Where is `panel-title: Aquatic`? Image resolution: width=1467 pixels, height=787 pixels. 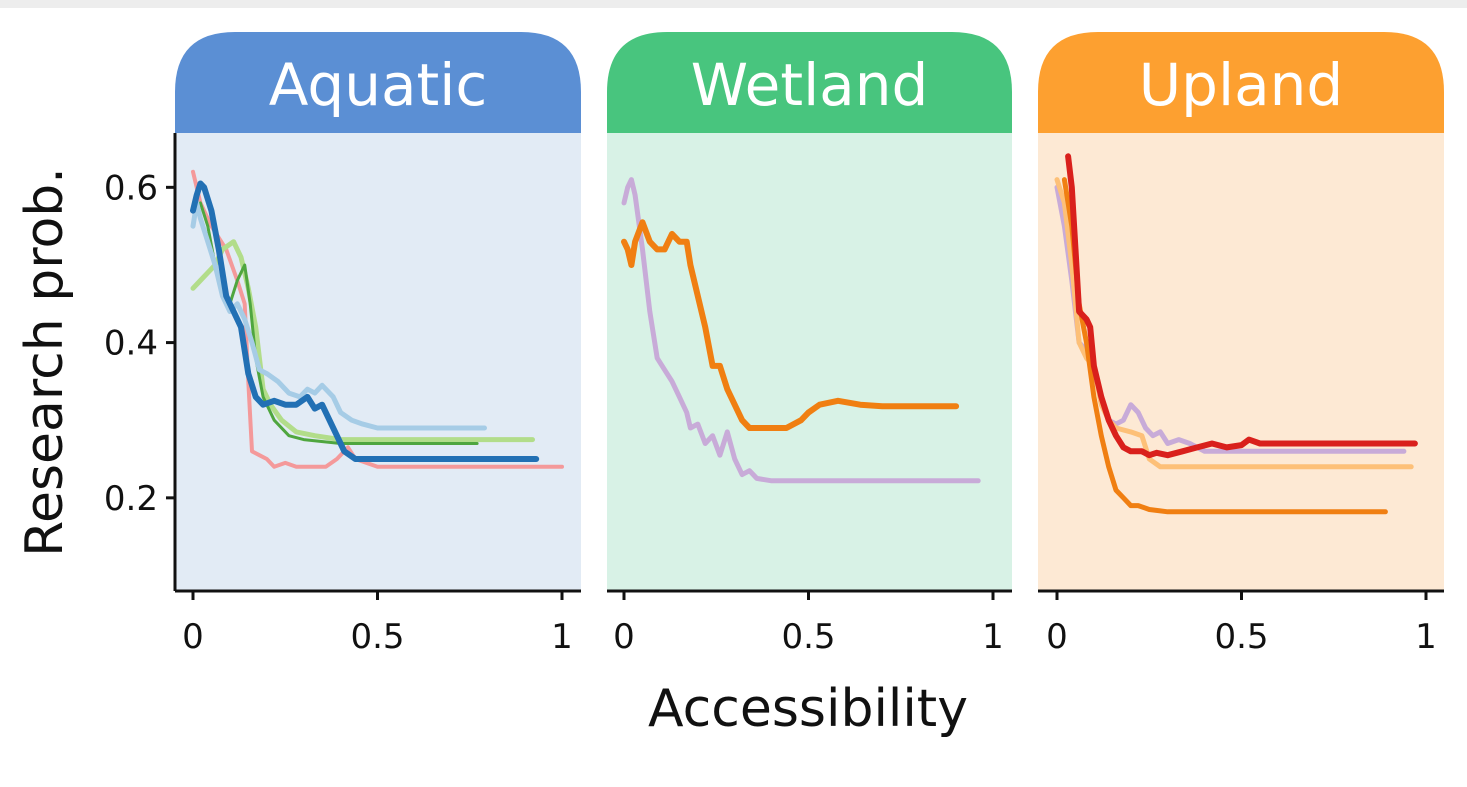
panel-title: Aquatic is located at coordinates (378, 85).